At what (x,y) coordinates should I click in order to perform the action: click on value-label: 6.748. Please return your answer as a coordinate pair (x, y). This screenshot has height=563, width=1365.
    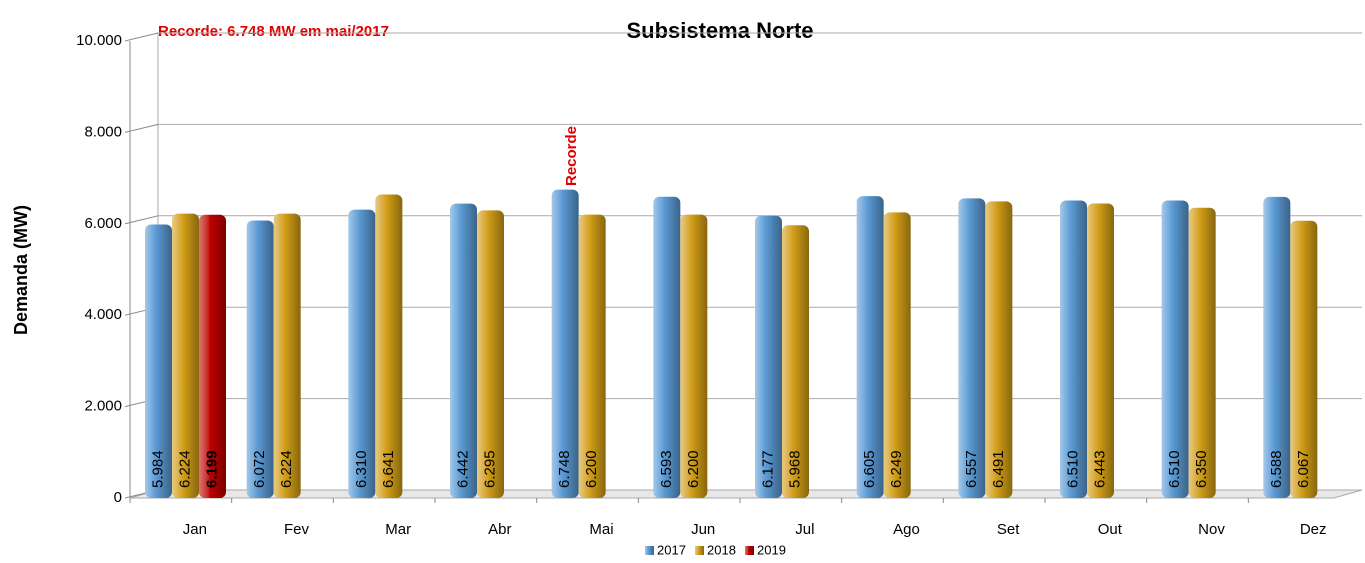
    Looking at the image, I should click on (564, 469).